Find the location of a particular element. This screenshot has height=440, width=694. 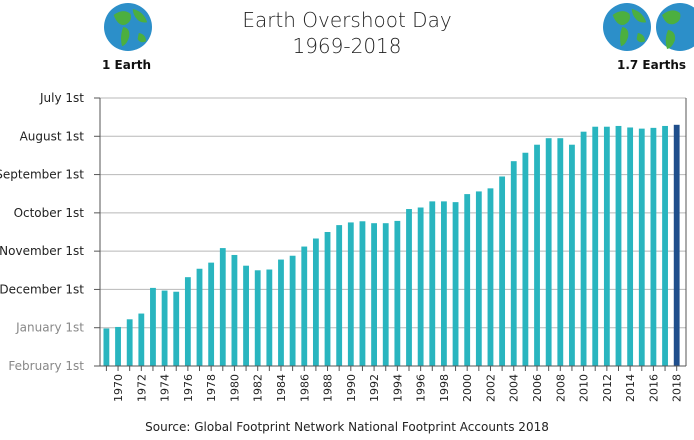

bar-2004 is located at coordinates (513, 263).